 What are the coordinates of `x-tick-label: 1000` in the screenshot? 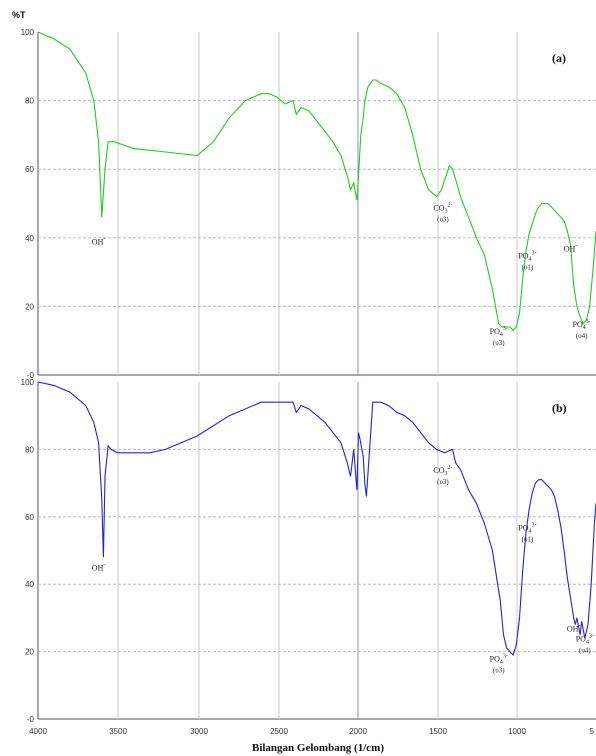 It's located at (517, 731).